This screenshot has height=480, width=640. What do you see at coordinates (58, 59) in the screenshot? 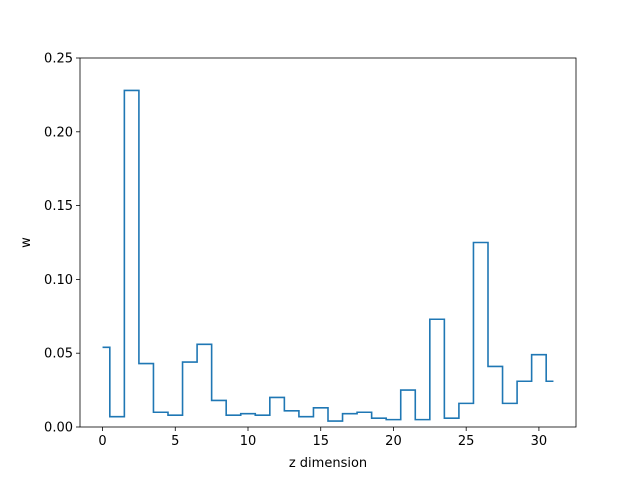
I see `y-tick-label: 0.25` at bounding box center [58, 59].